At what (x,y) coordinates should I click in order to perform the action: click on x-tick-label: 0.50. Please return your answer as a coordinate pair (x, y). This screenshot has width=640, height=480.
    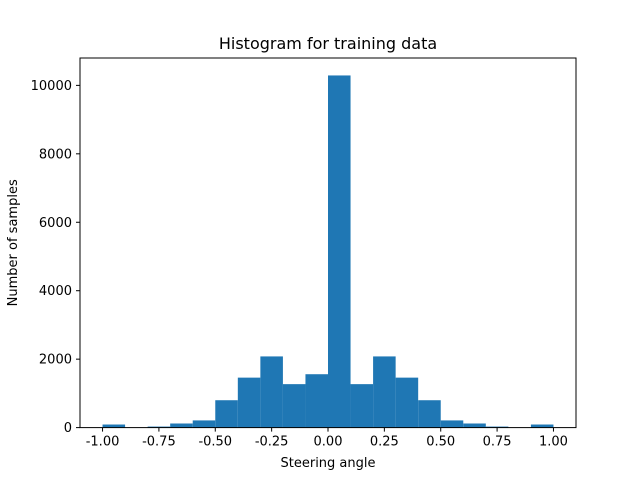
    Looking at the image, I should click on (440, 442).